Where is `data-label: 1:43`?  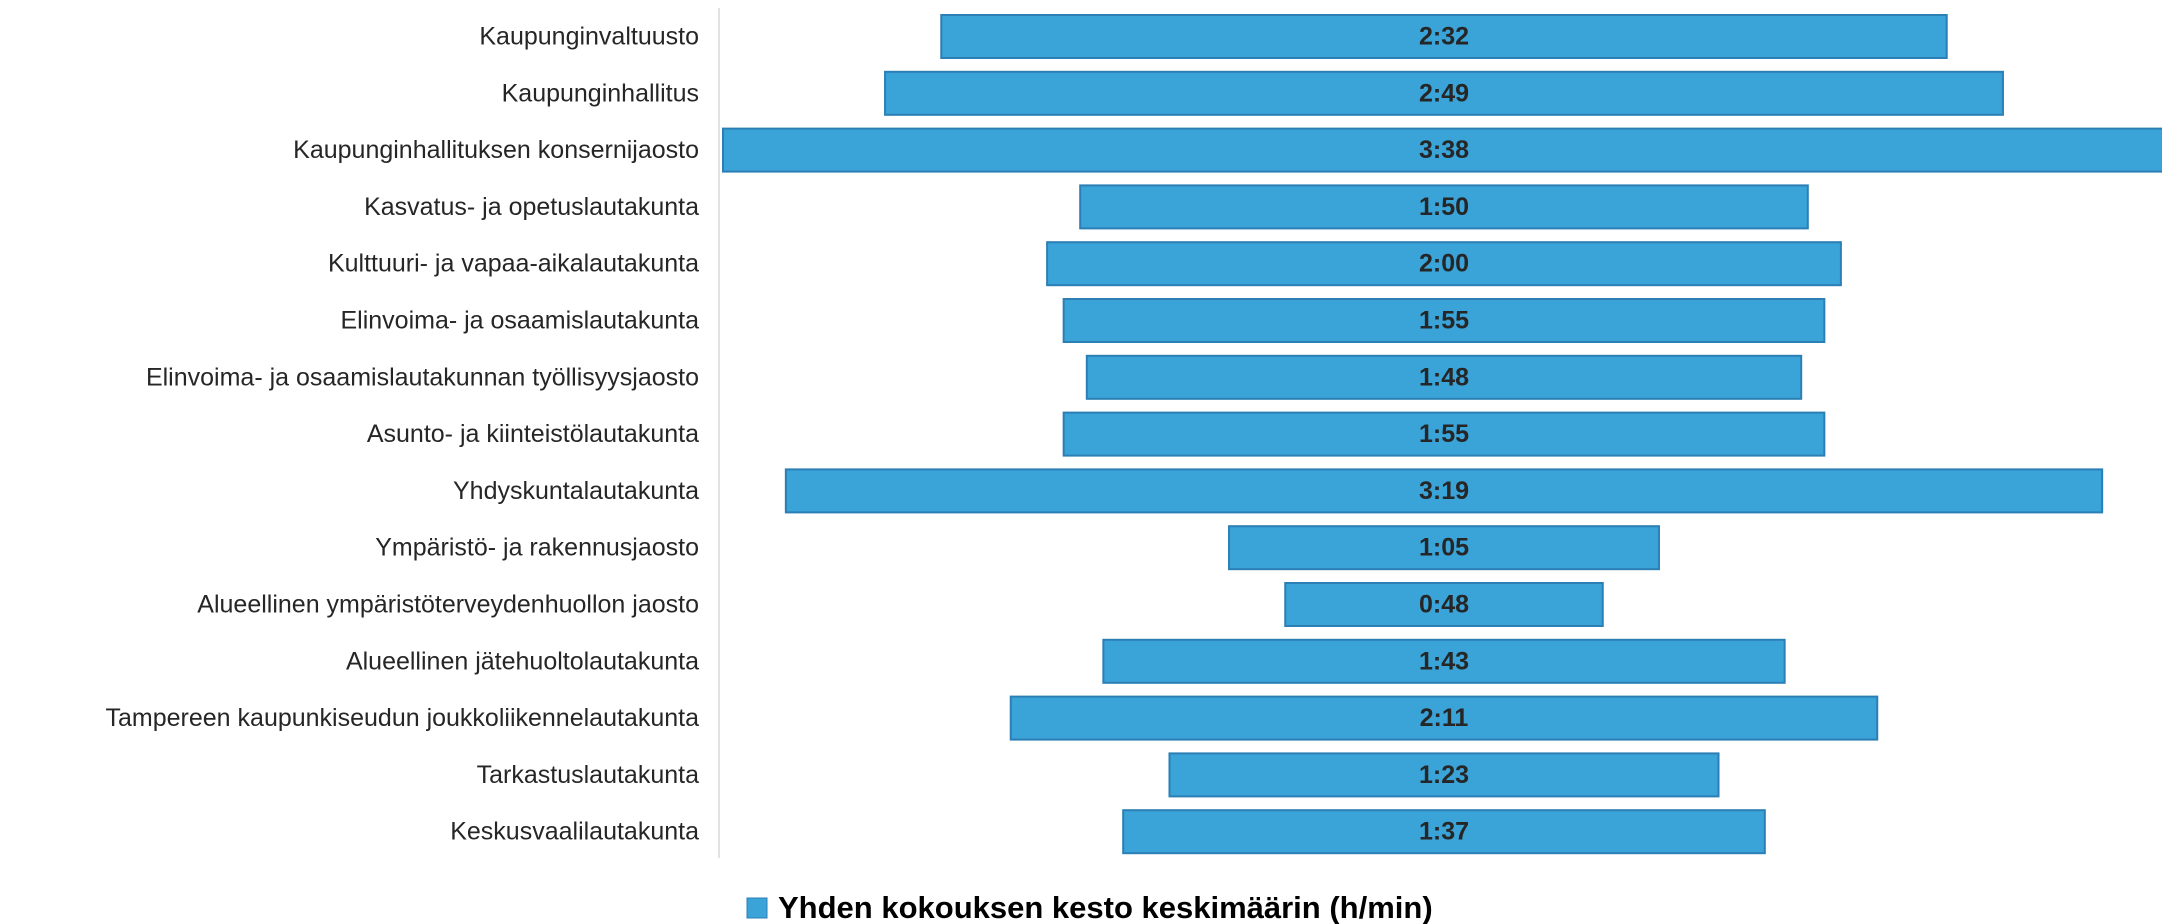 data-label: 1:43 is located at coordinates (1444, 661).